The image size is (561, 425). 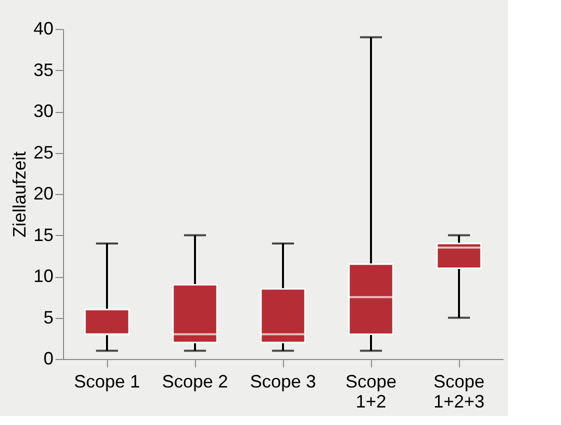 I want to click on y-tick-label: 35, so click(x=43, y=70).